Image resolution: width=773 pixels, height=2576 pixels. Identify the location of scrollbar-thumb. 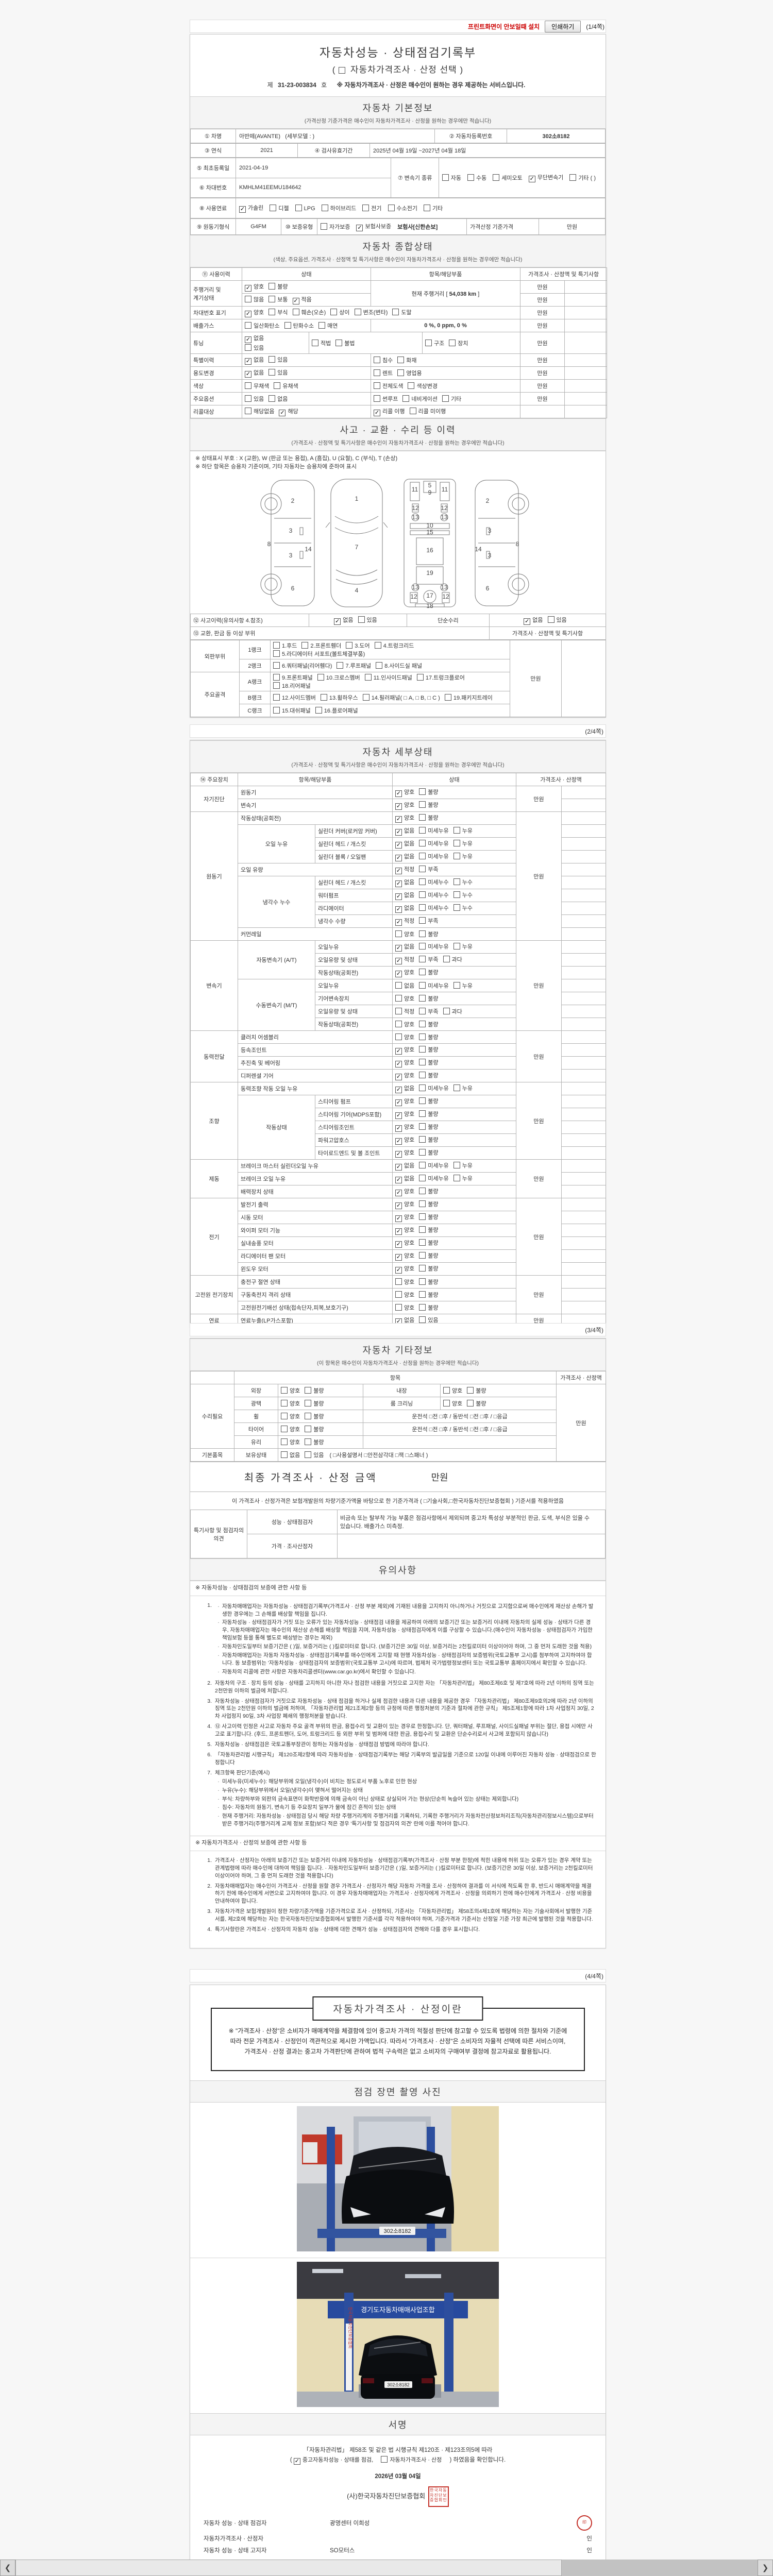
(288, 2568).